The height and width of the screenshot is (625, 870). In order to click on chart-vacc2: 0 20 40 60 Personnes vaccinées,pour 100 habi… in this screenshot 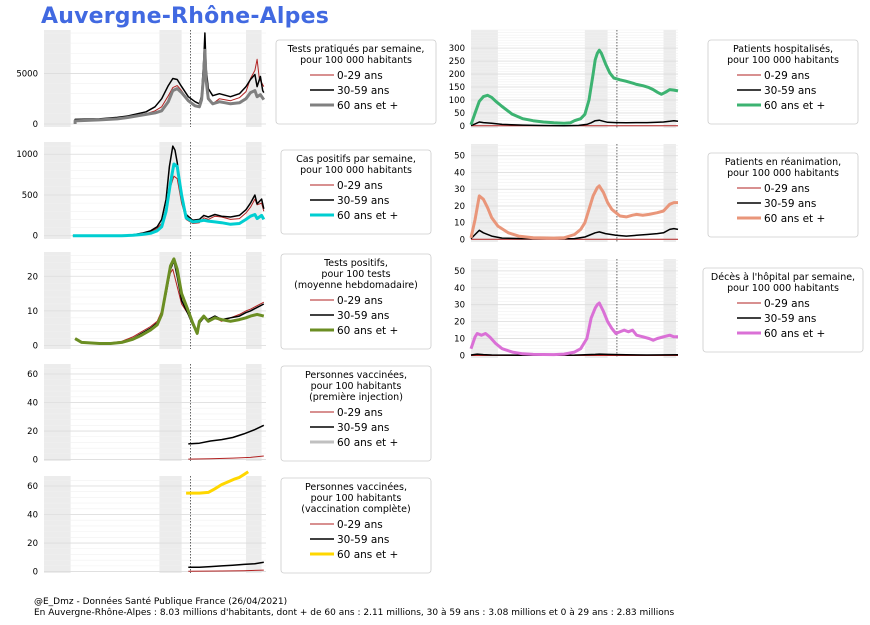, I will do `click(229, 524)`.